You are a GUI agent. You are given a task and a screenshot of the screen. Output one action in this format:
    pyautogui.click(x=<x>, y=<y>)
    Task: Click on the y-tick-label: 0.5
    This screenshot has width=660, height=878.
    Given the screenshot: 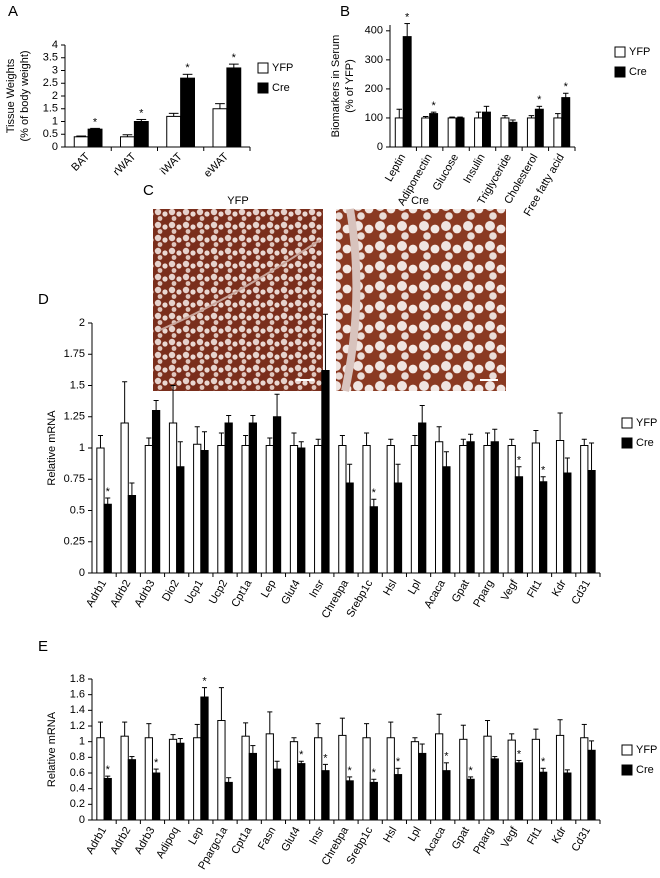 What is the action you would take?
    pyautogui.click(x=50, y=134)
    